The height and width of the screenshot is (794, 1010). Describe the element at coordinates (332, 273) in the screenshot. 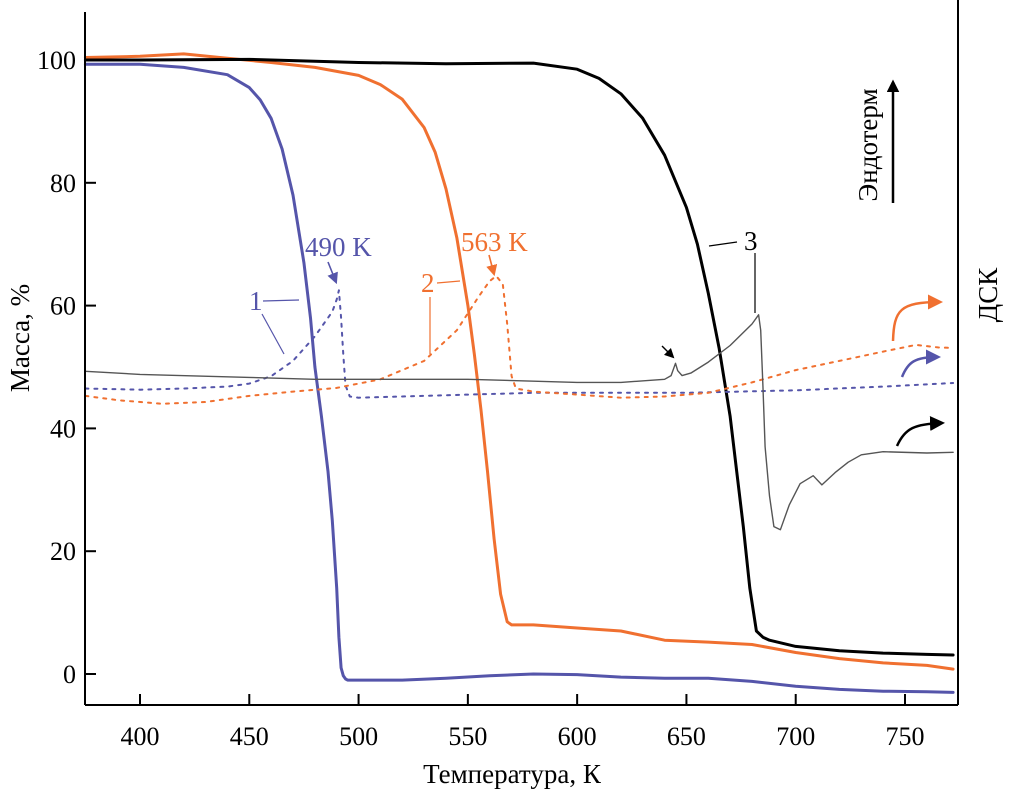

I see `peak-arrow-490-icon` at that location.